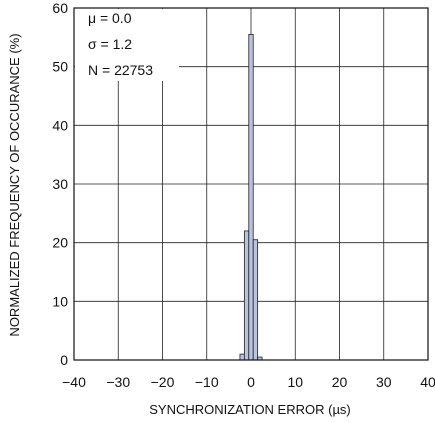  I want to click on y-tick-labels: 0 10 20 30 40 50 60, so click(60, 184).